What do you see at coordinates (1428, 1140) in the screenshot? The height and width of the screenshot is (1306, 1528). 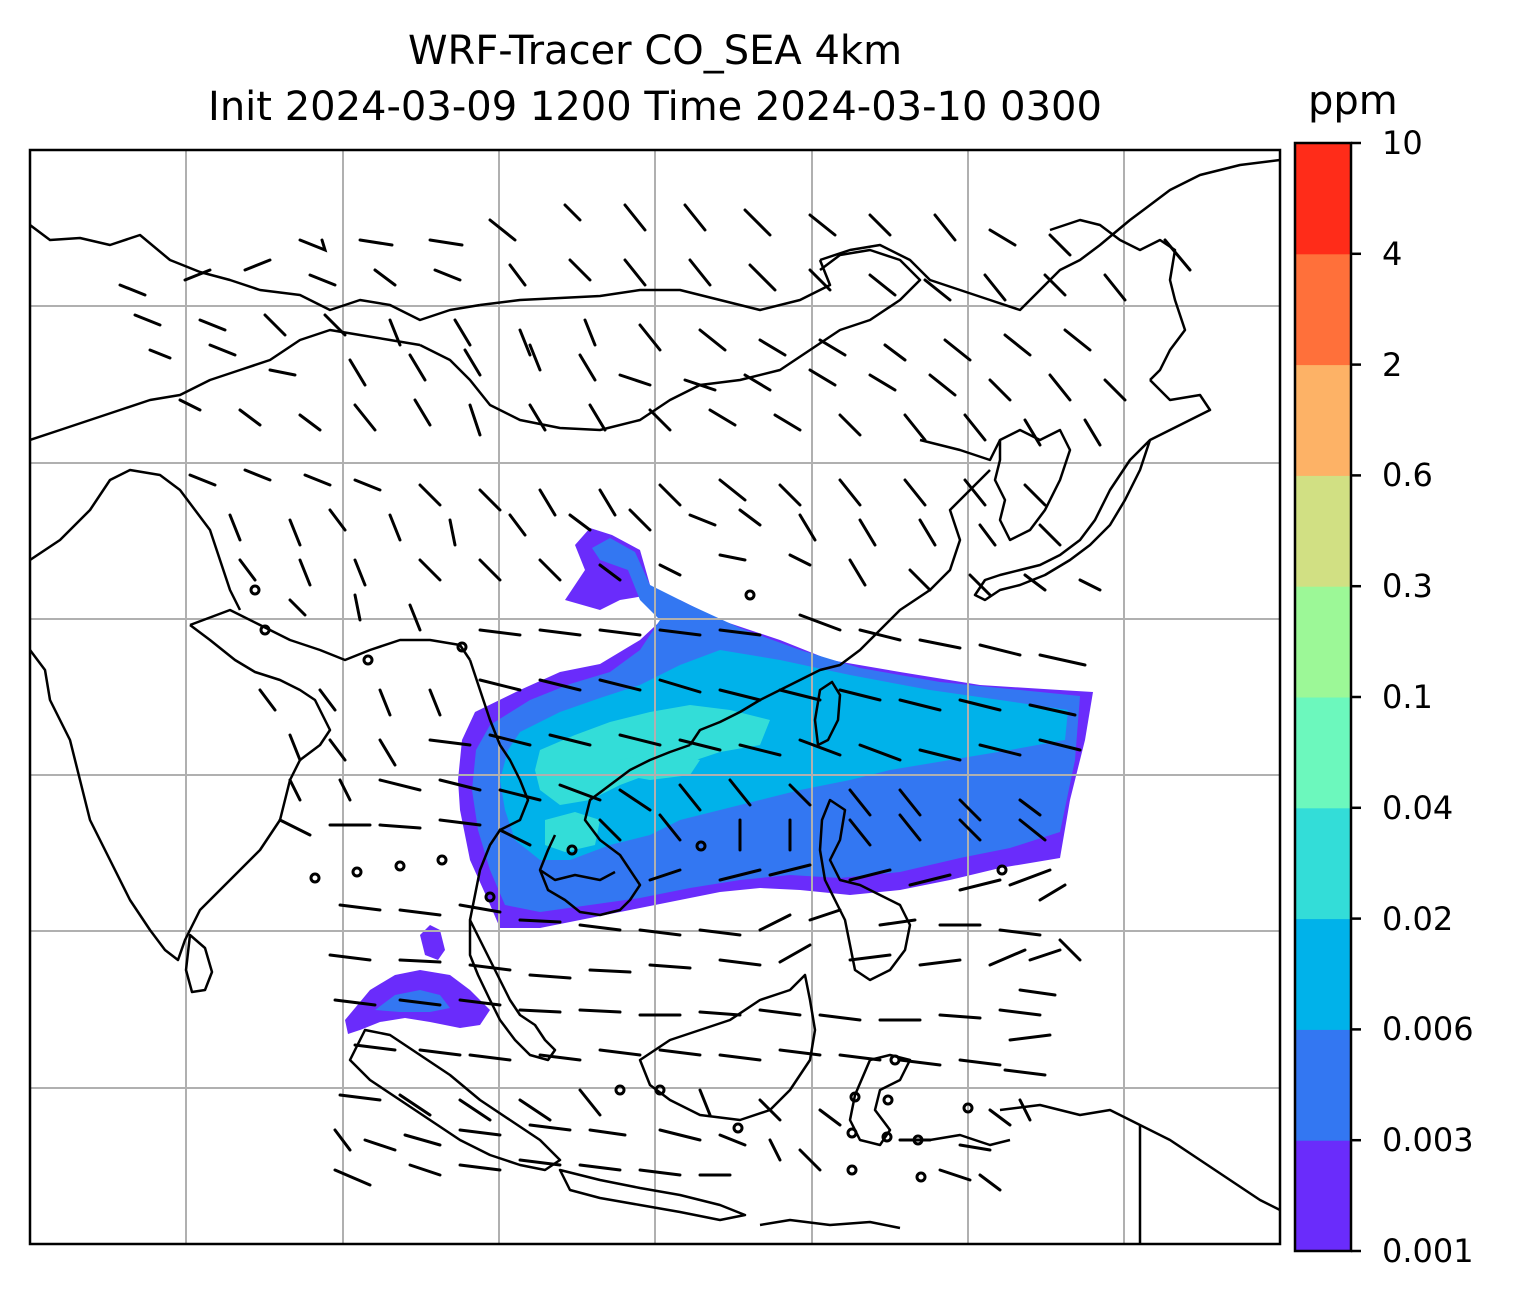 I see `colorbar-tick-label: 0.003` at bounding box center [1428, 1140].